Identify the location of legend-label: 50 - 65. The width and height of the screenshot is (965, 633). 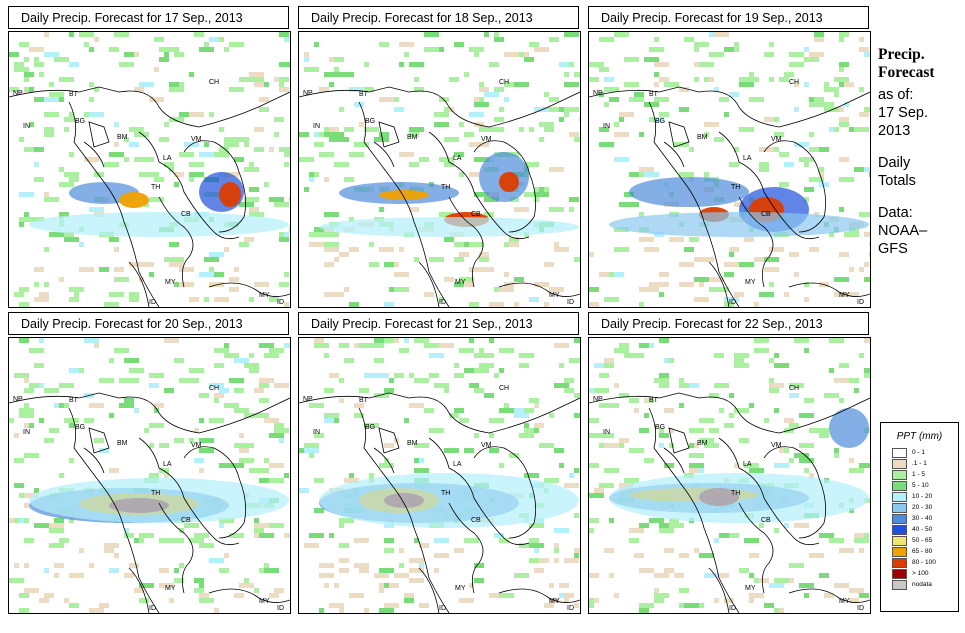
(922, 540).